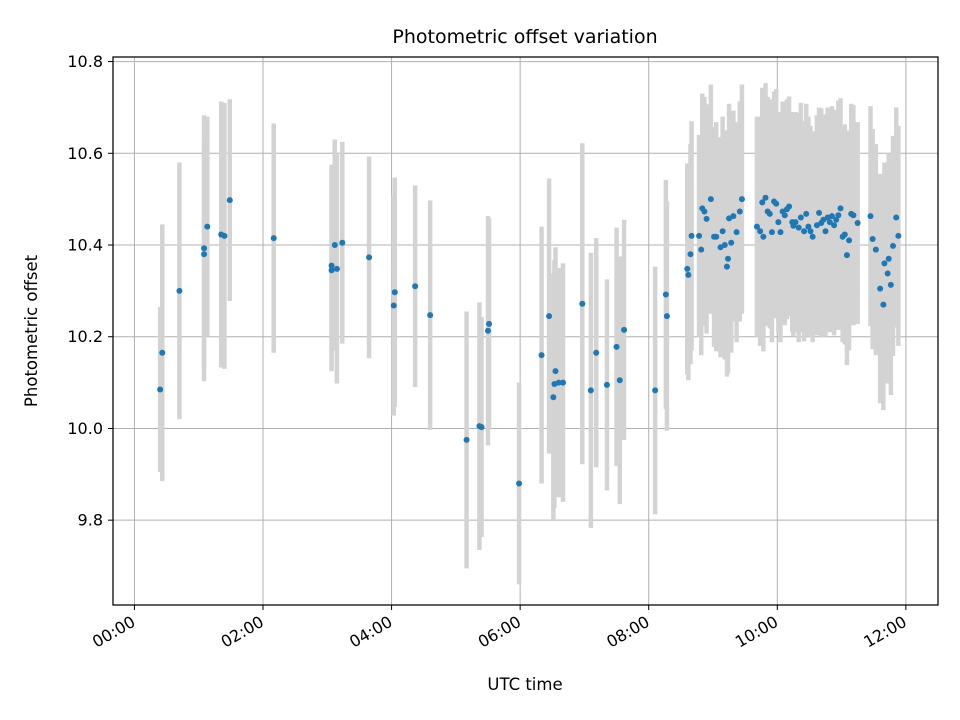 Image resolution: width=960 pixels, height=720 pixels. I want to click on y-tick-label: 9.8, so click(90, 520).